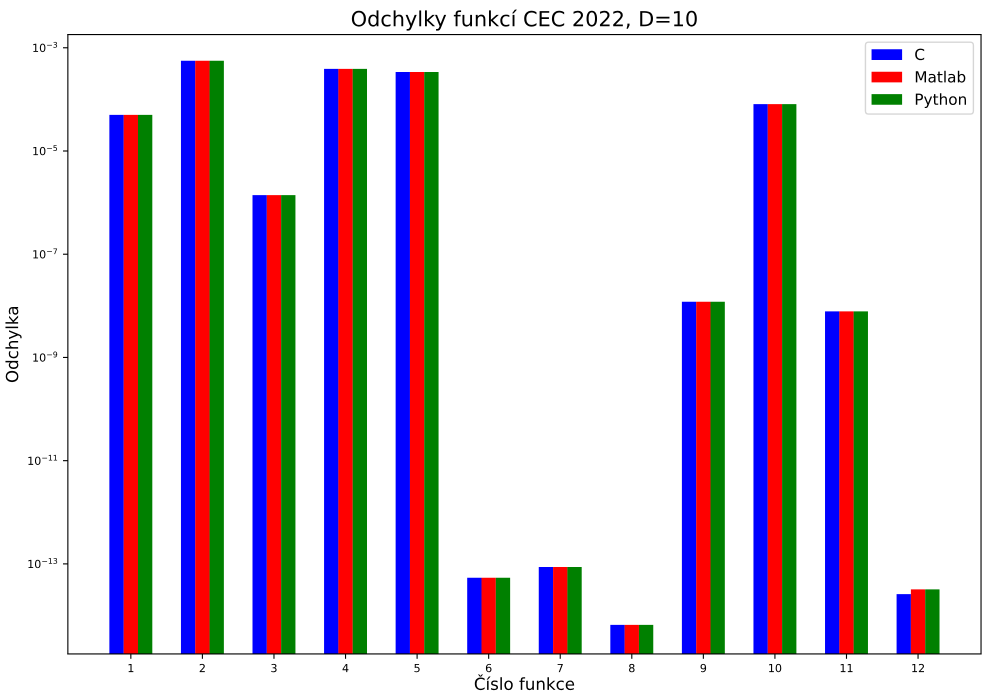  What do you see at coordinates (274, 668) in the screenshot?
I see `x-tick-label: 3` at bounding box center [274, 668].